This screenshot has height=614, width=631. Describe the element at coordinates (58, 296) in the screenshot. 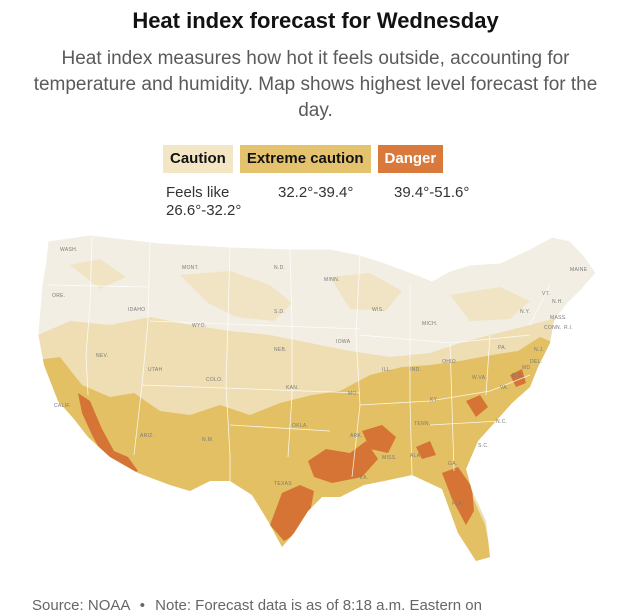

I see `state-label-or: ORE.` at that location.